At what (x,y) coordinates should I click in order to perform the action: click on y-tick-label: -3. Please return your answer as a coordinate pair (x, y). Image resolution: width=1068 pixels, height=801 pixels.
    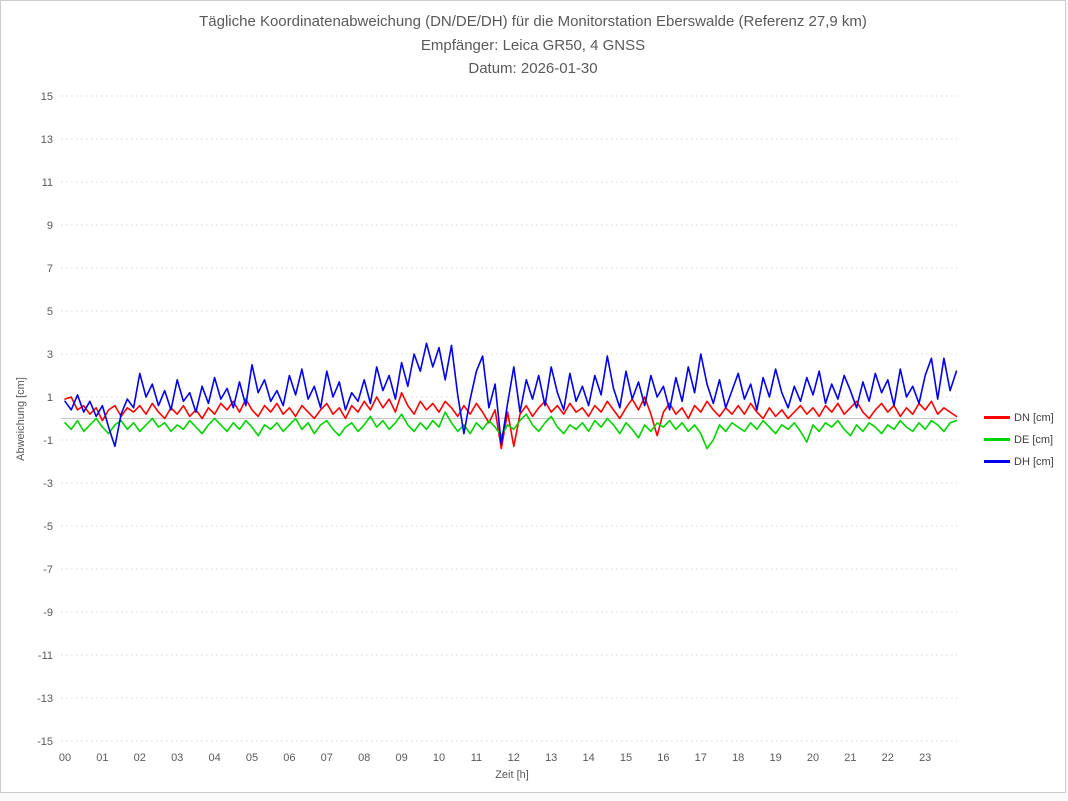
    Looking at the image, I should click on (48, 484).